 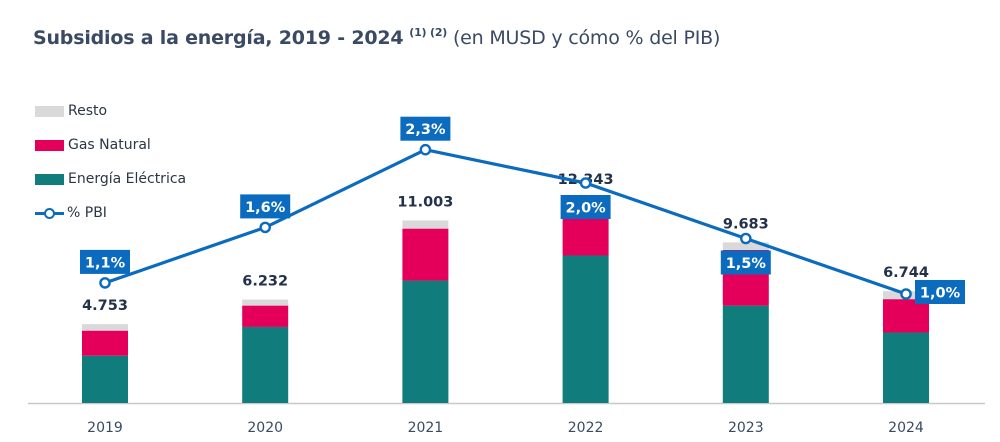 What do you see at coordinates (127, 179) in the screenshot?
I see `legend-label-electrica: Energía Eléctrica` at bounding box center [127, 179].